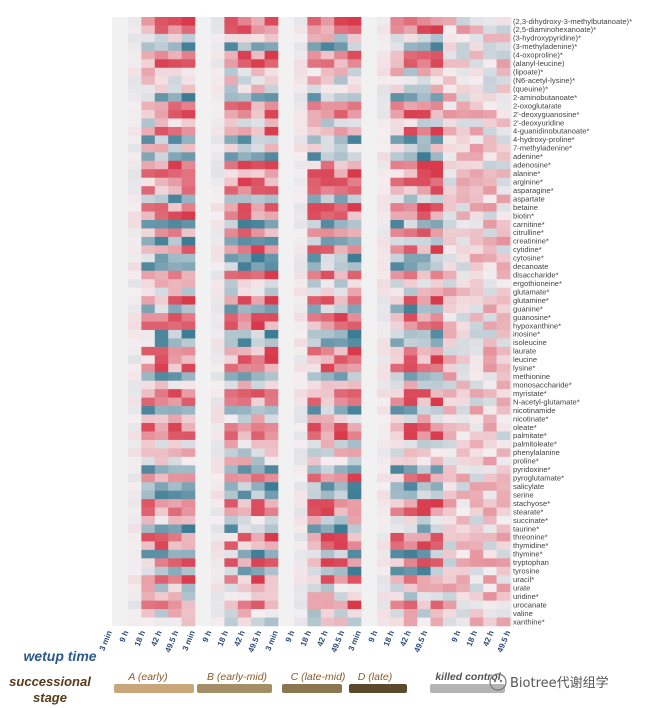  What do you see at coordinates (542, 384) in the screenshot?
I see `metabolite-label: monosaccharide*` at bounding box center [542, 384].